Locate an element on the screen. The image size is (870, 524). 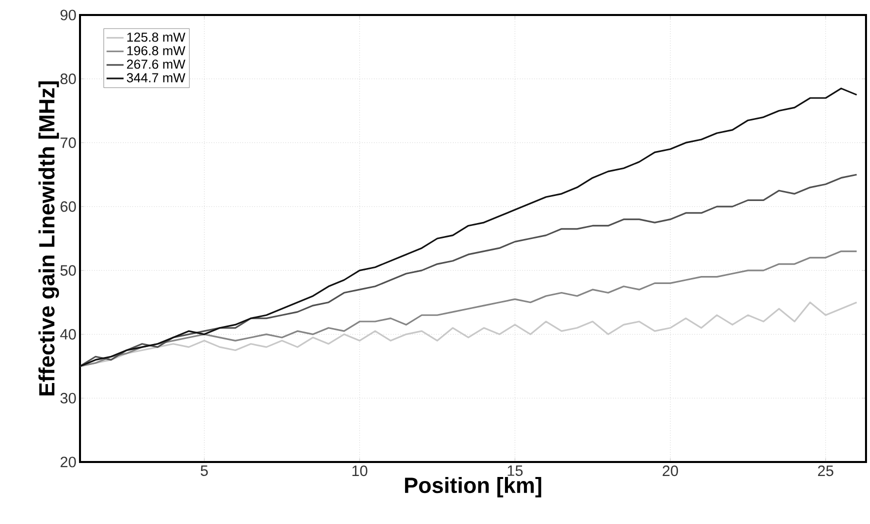
legend-label: 267.6 mW is located at coordinates (156, 64).